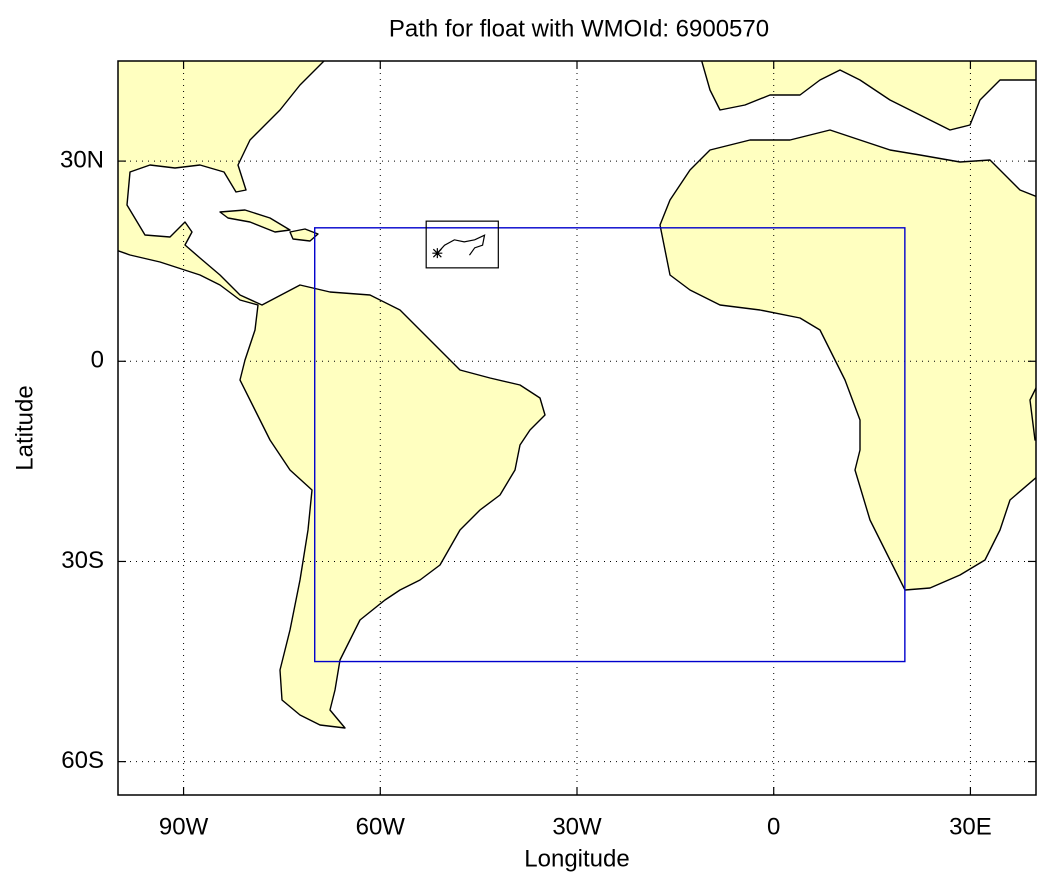 The image size is (1054, 881). I want to click on x-tick-label: 90W, so click(184, 826).